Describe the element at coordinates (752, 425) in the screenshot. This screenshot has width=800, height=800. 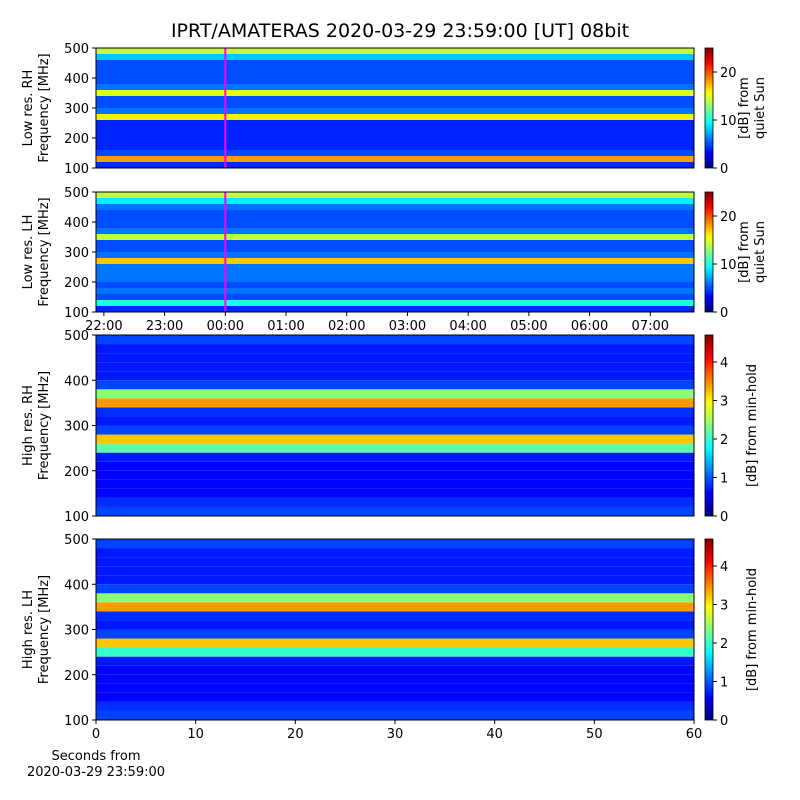
I see `colorbar-label: [dB] from min-hold` at that location.